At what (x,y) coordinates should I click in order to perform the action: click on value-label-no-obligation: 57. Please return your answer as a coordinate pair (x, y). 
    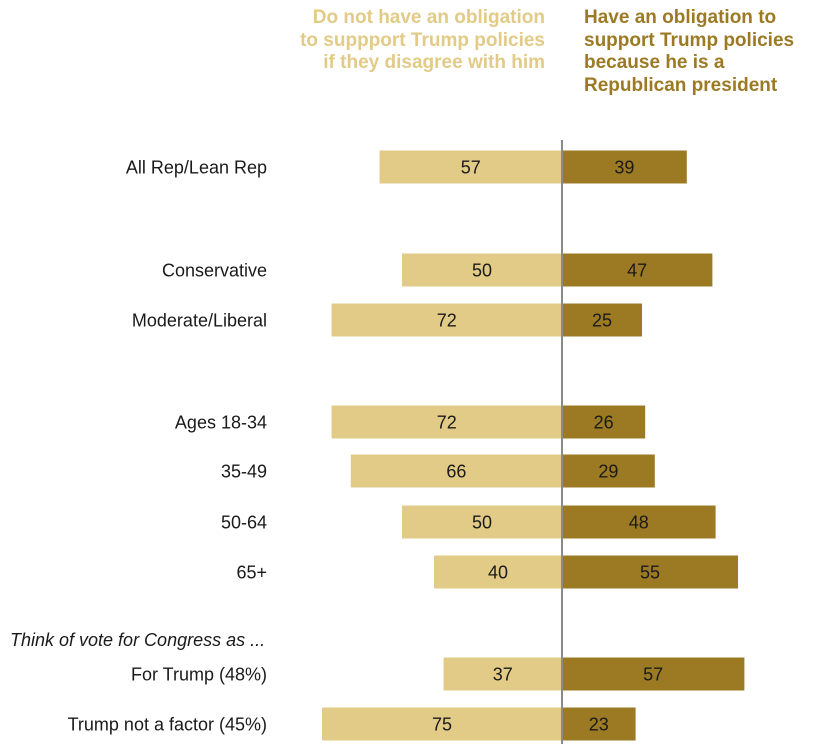
    Looking at the image, I should click on (471, 168).